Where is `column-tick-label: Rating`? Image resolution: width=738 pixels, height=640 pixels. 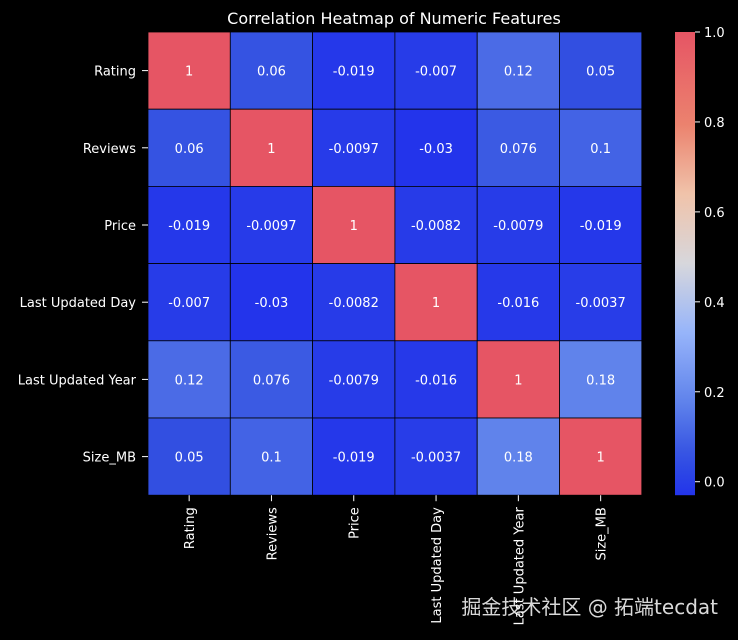 column-tick-label: Rating is located at coordinates (190, 528).